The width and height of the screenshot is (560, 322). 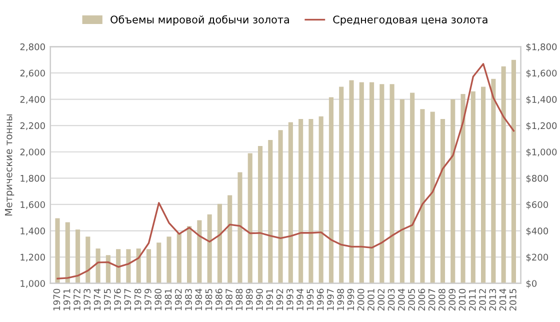 I want to click on y2-tick-label: $200, so click(x=537, y=258).